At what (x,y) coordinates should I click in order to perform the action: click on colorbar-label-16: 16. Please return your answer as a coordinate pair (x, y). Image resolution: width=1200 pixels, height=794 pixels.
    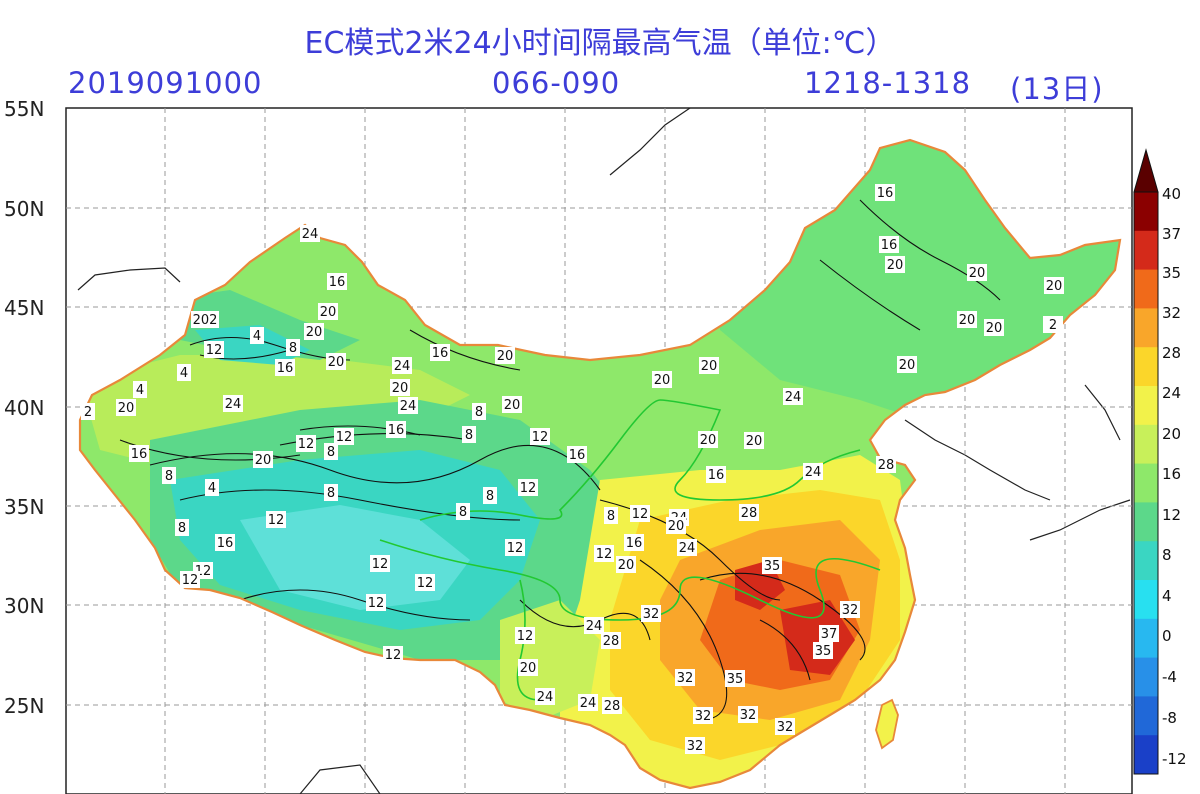
    Looking at the image, I should click on (1172, 474).